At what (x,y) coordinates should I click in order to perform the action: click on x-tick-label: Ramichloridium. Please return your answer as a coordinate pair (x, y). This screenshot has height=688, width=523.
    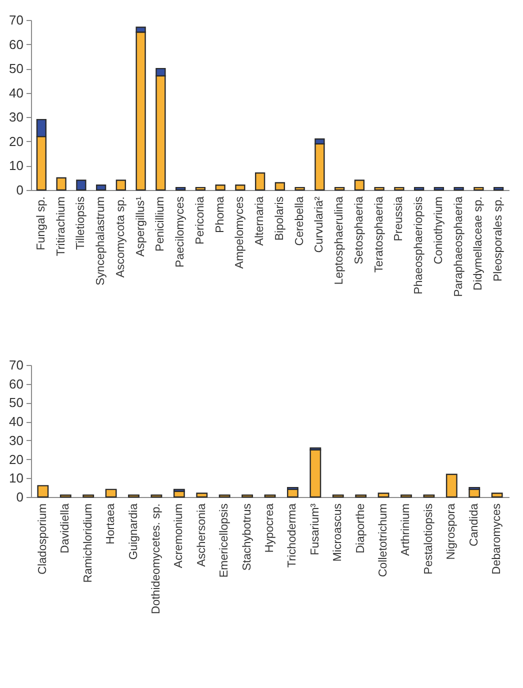
    Looking at the image, I should click on (88, 543).